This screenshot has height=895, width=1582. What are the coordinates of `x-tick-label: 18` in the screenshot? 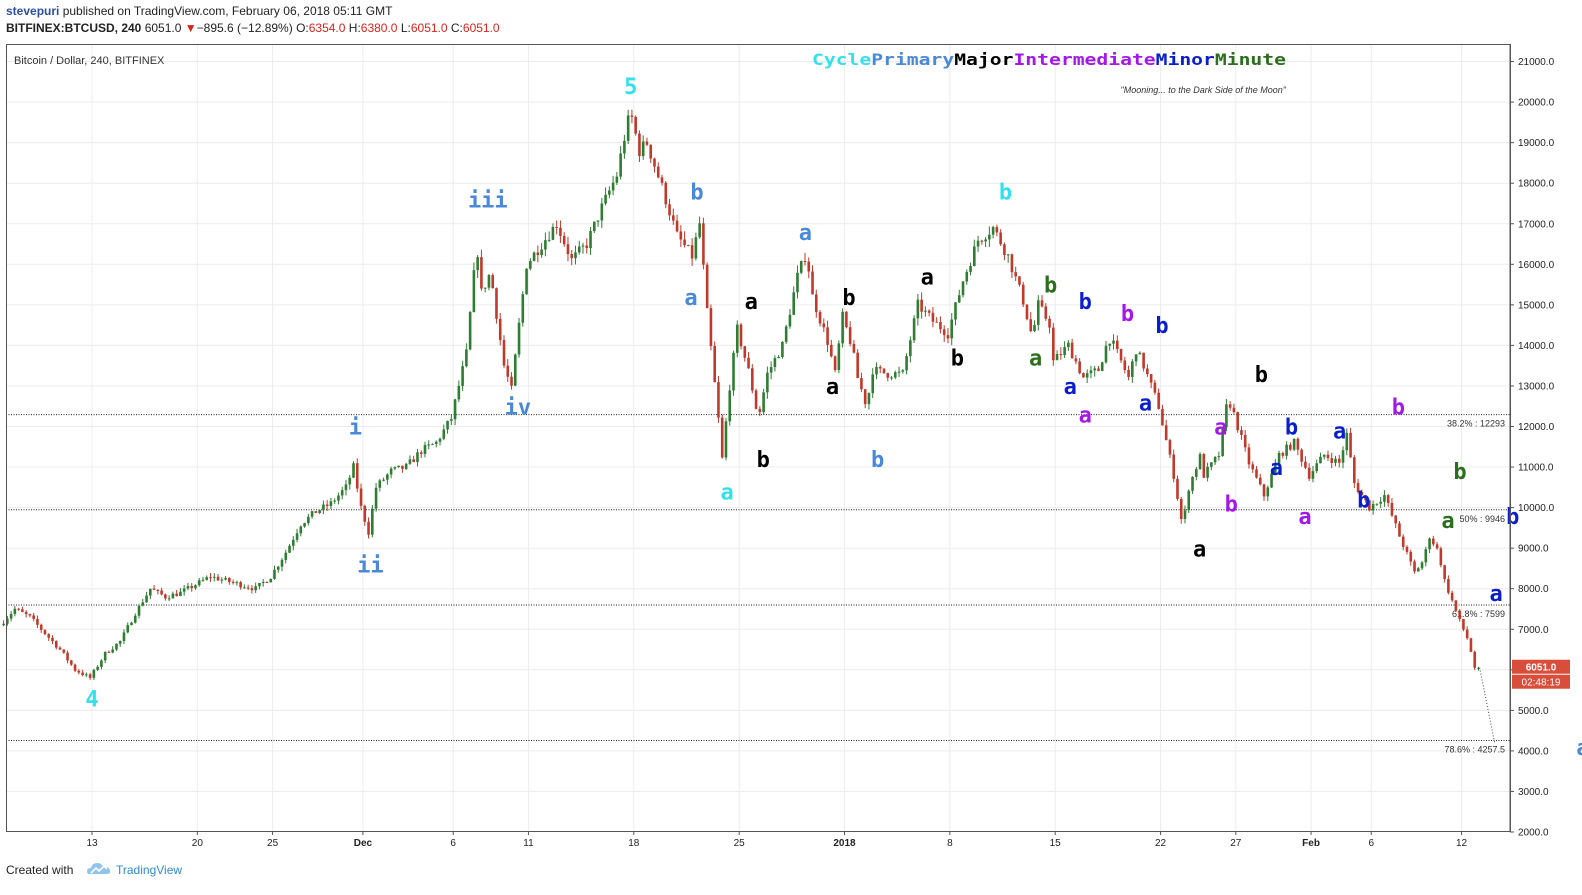 It's located at (634, 843).